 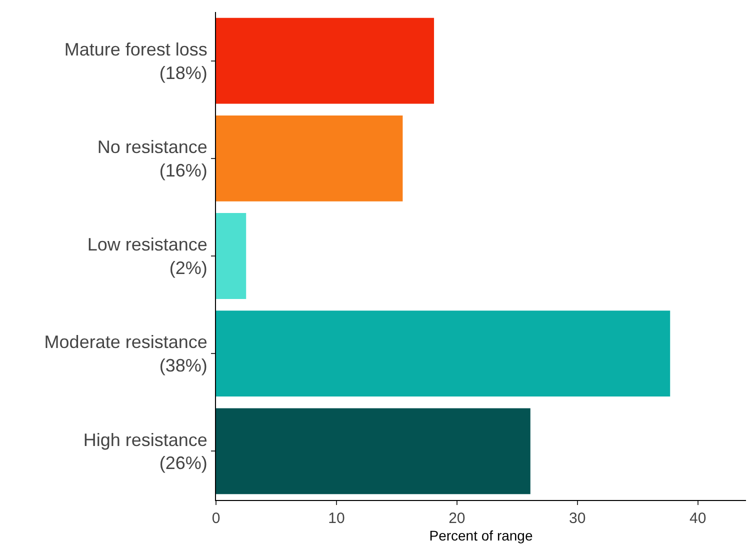 I want to click on x-tick-label: 0, so click(x=216, y=518).